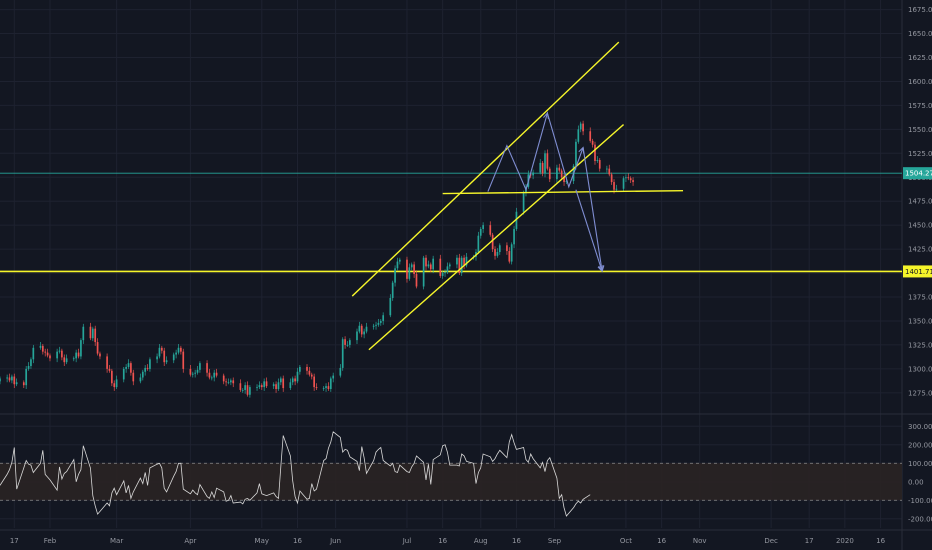 This screenshot has height=550, width=932. Describe the element at coordinates (555, 541) in the screenshot. I see `time-tick-label: Sep` at that location.